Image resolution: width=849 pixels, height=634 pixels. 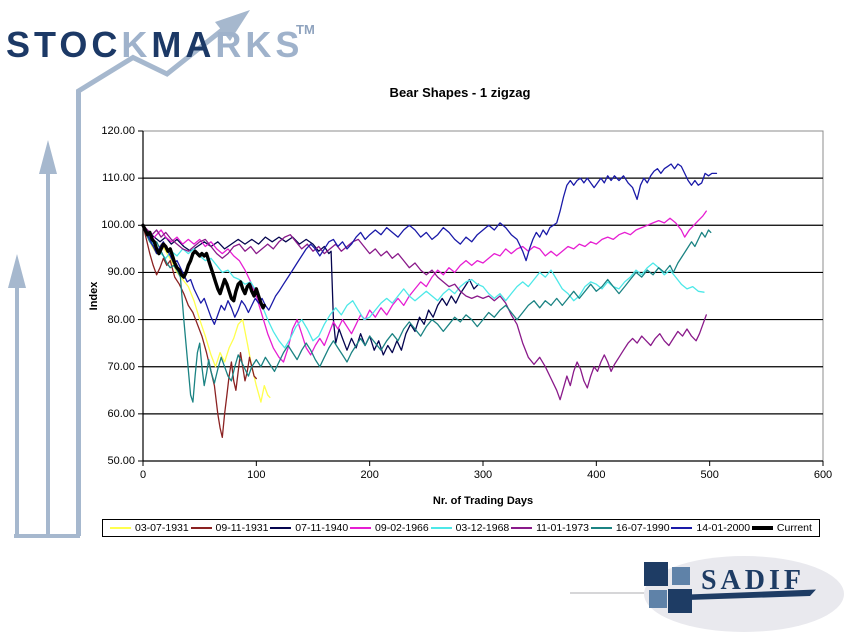 What do you see at coordinates (121, 272) in the screenshot?
I see `y-tick-label: 90.00` at bounding box center [121, 272].